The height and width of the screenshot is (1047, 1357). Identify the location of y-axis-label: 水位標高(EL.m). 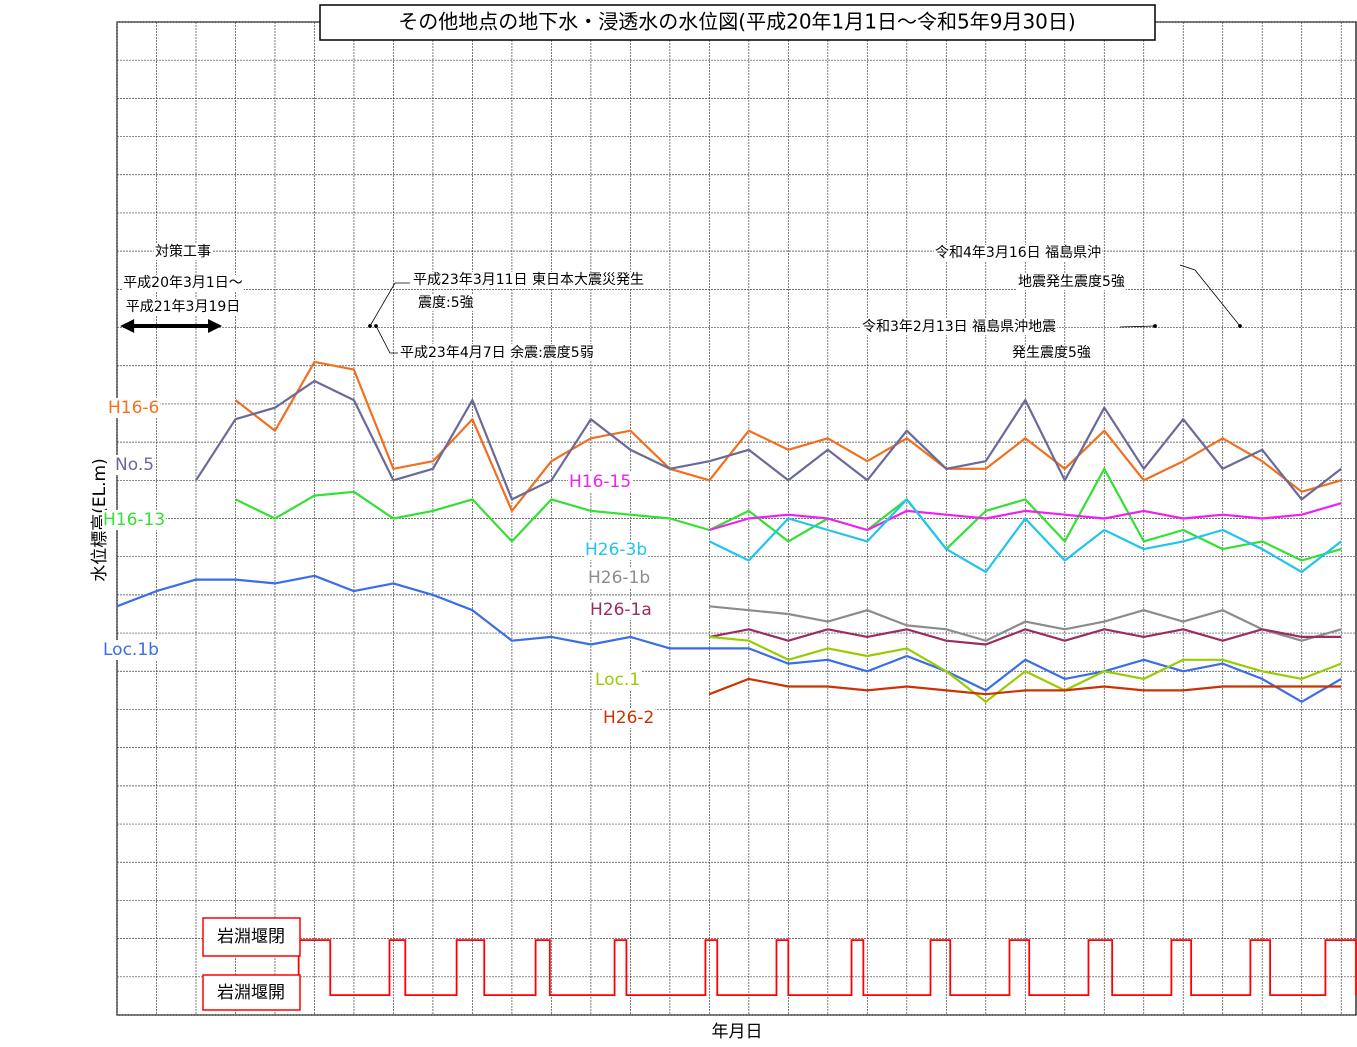
(100, 519).